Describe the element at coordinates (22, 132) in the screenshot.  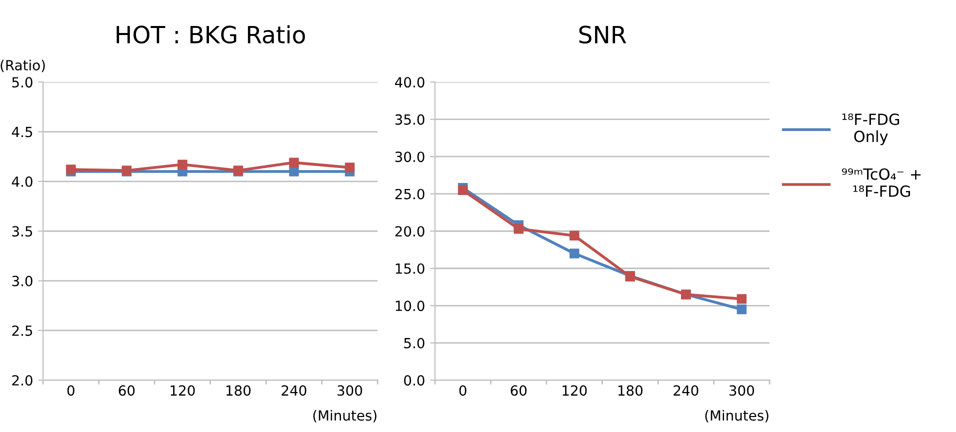
I see `y-tick-label: 4.5` at that location.